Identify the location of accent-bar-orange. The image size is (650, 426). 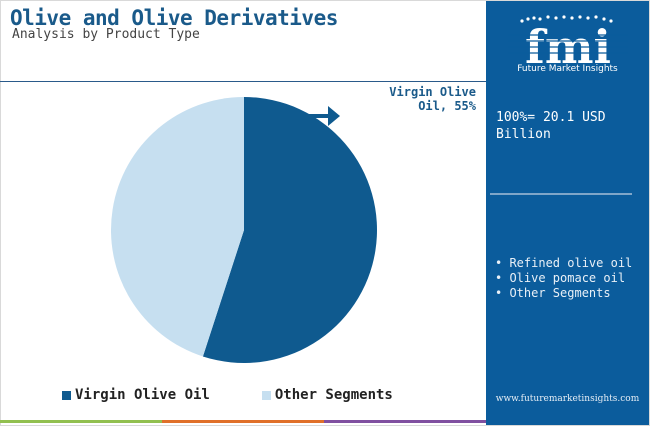
(243, 421).